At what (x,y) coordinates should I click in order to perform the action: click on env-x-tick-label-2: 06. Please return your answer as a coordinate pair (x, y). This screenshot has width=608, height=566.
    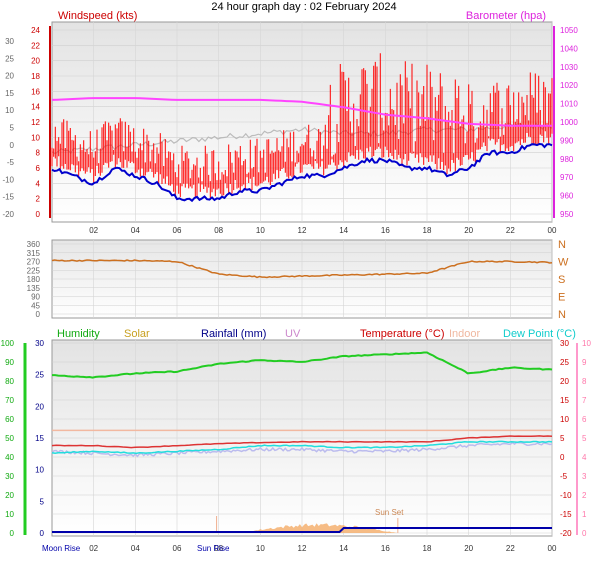
    Looking at the image, I should click on (177, 548).